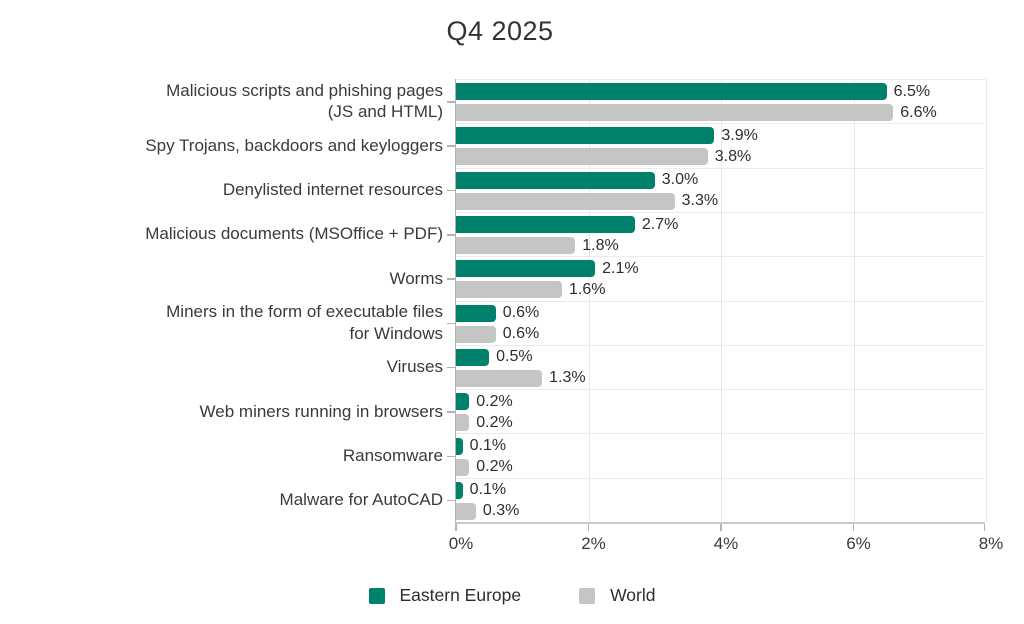 The height and width of the screenshot is (624, 1024). What do you see at coordinates (912, 91) in the screenshot?
I see `value-label-eastern-europe: 6.5%` at bounding box center [912, 91].